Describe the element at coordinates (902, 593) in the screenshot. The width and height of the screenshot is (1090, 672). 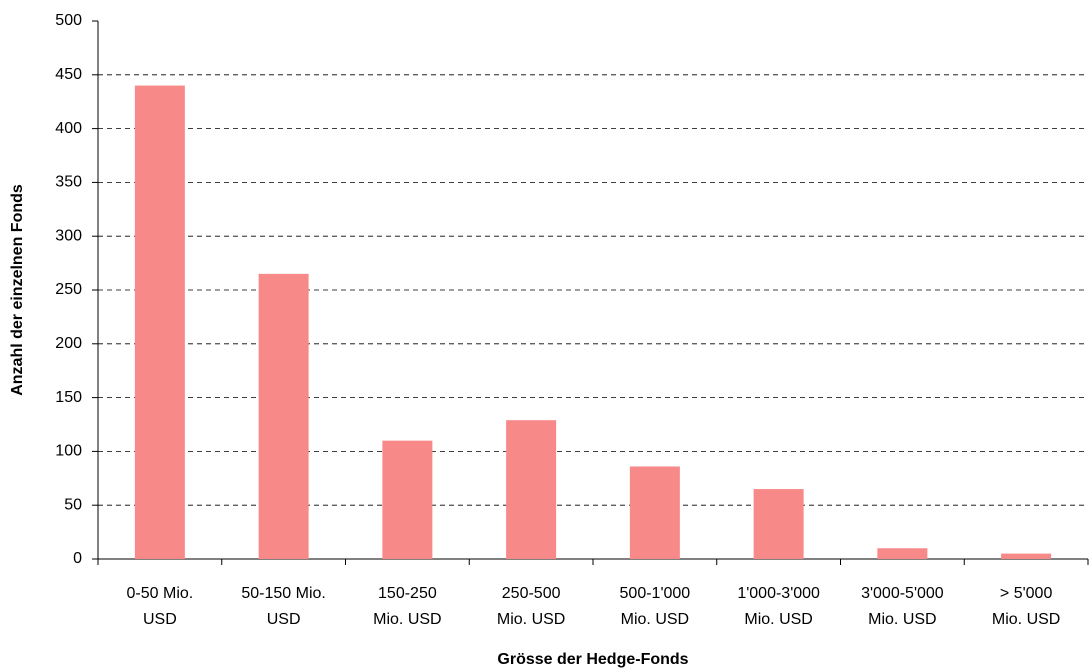
I see `x-tick-label: 3'000-5'000` at that location.